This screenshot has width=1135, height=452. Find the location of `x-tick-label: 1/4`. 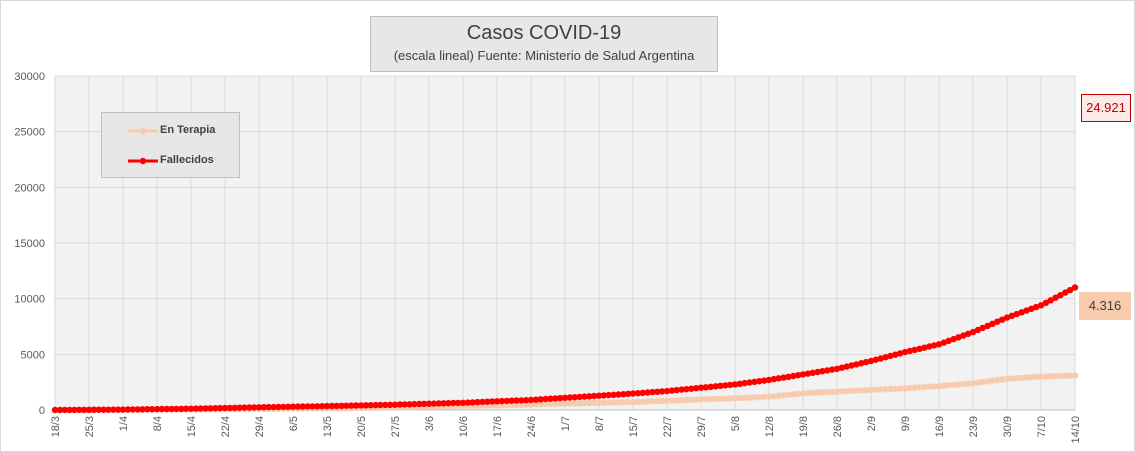

x-tick-label: 1/4 is located at coordinates (124, 423).